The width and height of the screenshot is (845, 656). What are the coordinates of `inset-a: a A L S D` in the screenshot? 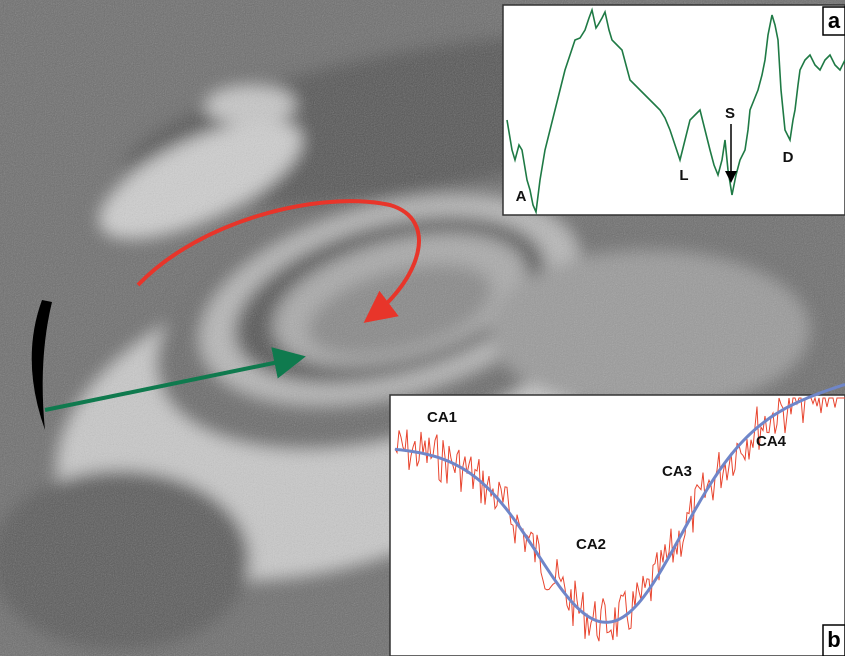 It's located at (673, 110).